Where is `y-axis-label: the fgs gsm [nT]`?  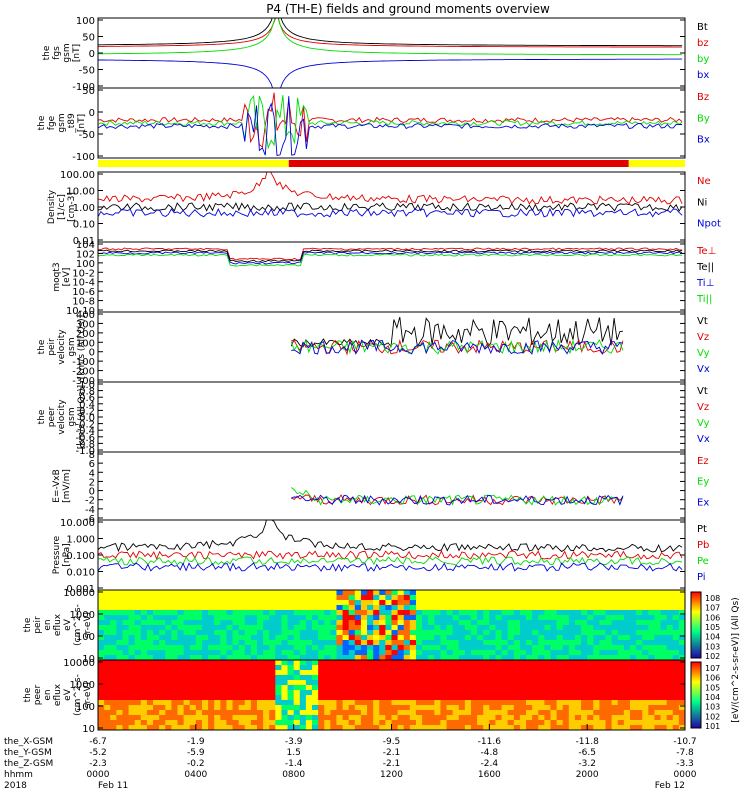
y-axis-label: the fgs gsm [nT] is located at coordinates (62, 52).